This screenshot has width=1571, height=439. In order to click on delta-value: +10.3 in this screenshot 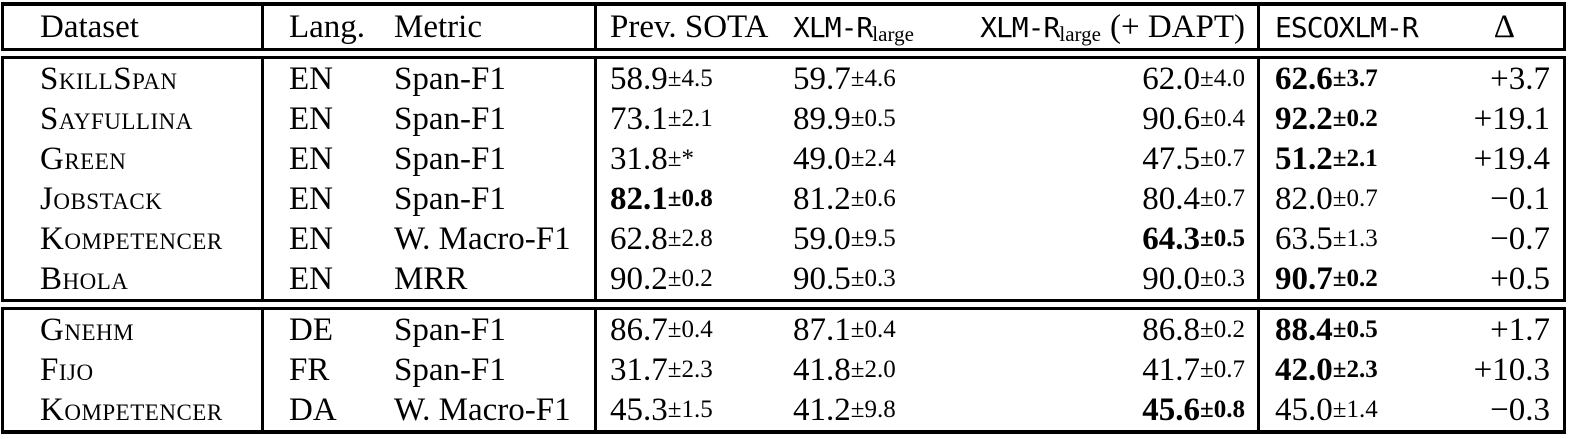, I will do `click(1511, 369)`.